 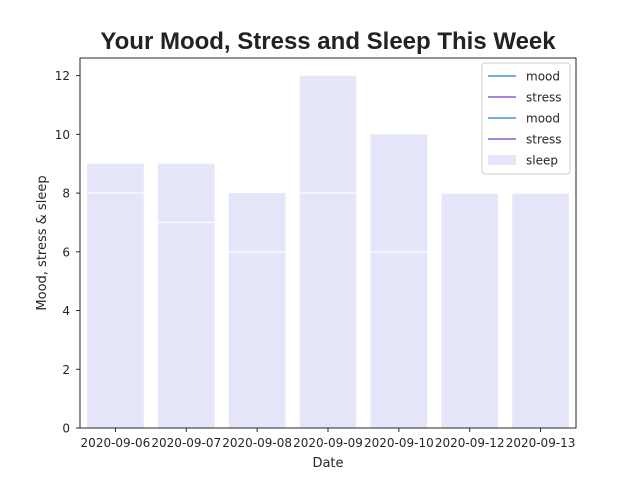 What do you see at coordinates (544, 98) in the screenshot?
I see `legend-label-1: stress` at bounding box center [544, 98].